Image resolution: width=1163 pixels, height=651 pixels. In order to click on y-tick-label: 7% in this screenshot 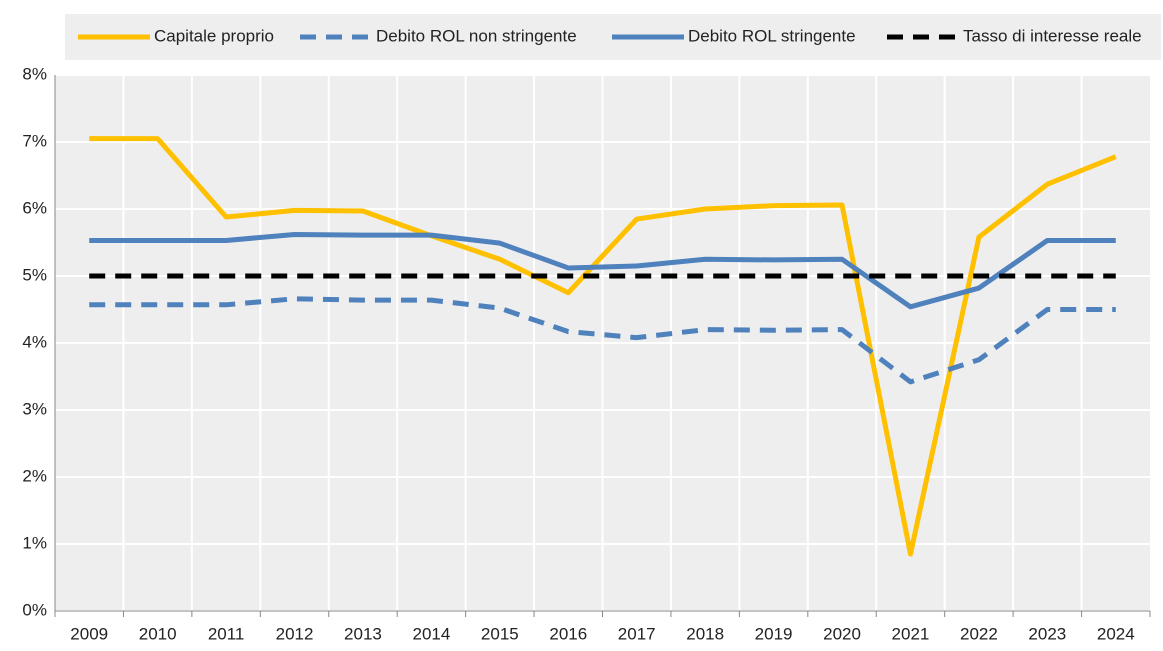, I will do `click(34, 140)`.